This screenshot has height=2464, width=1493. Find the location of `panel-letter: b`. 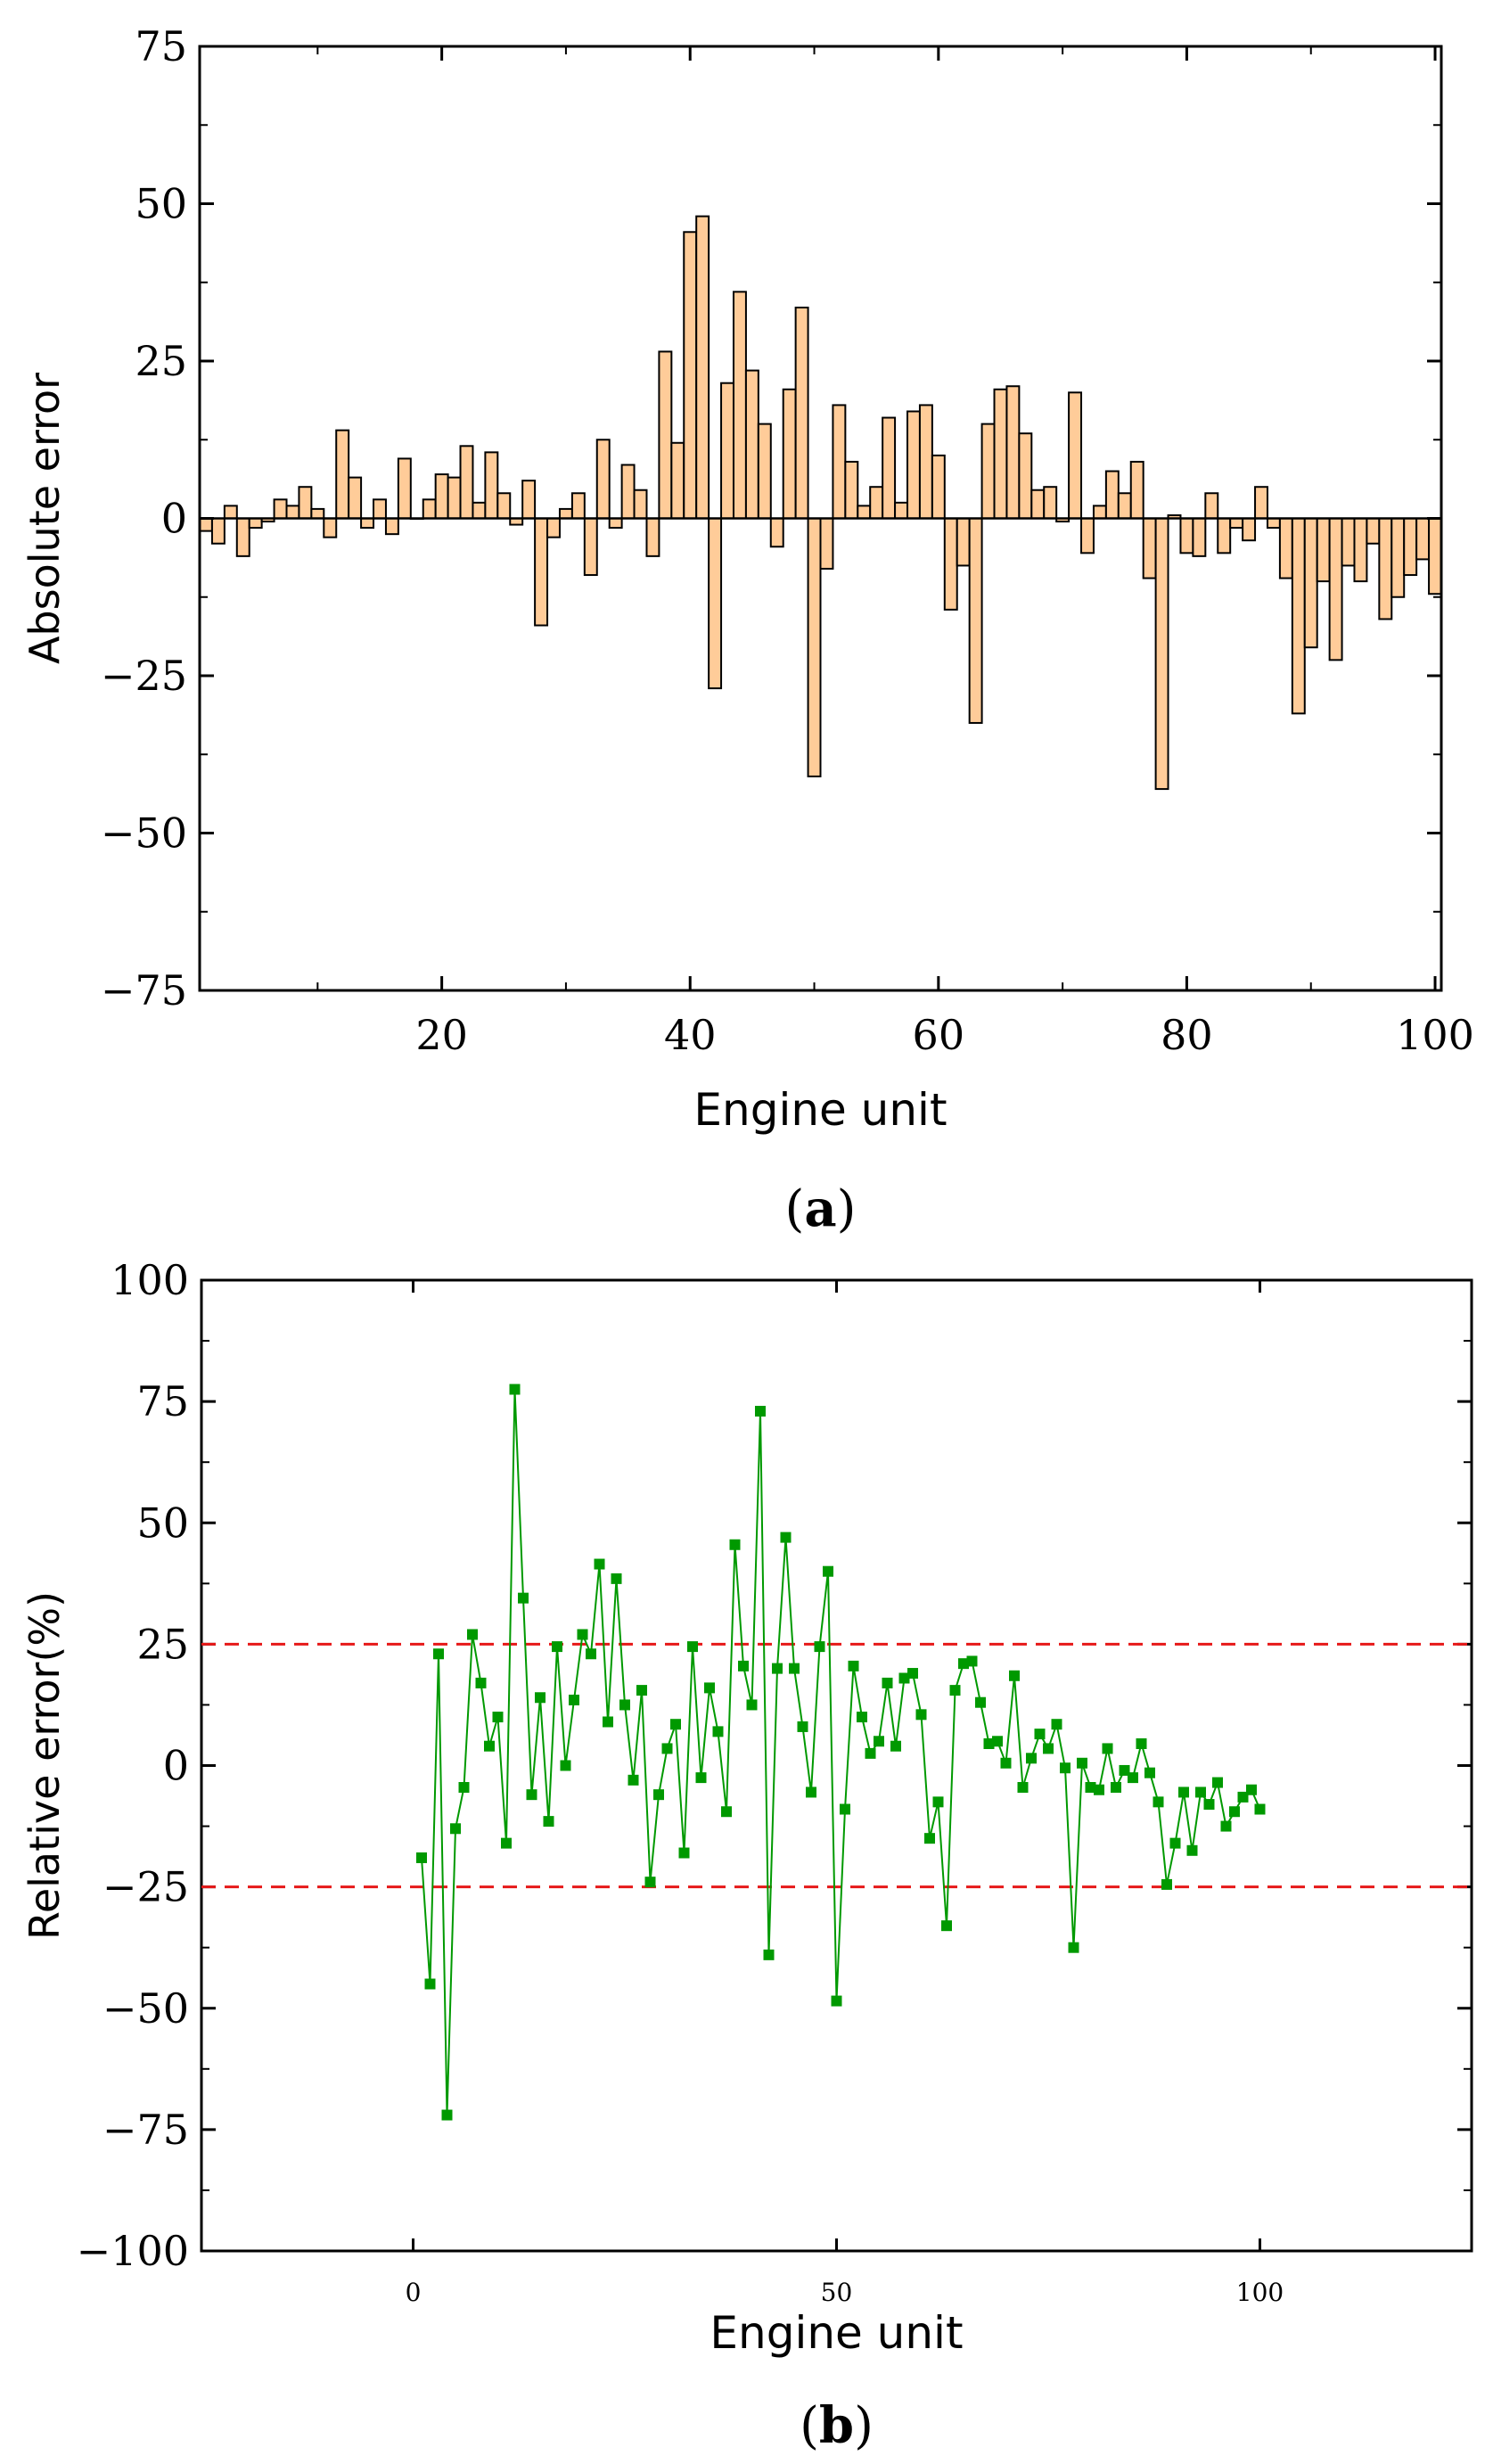

panel-letter: b is located at coordinates (836, 2425).